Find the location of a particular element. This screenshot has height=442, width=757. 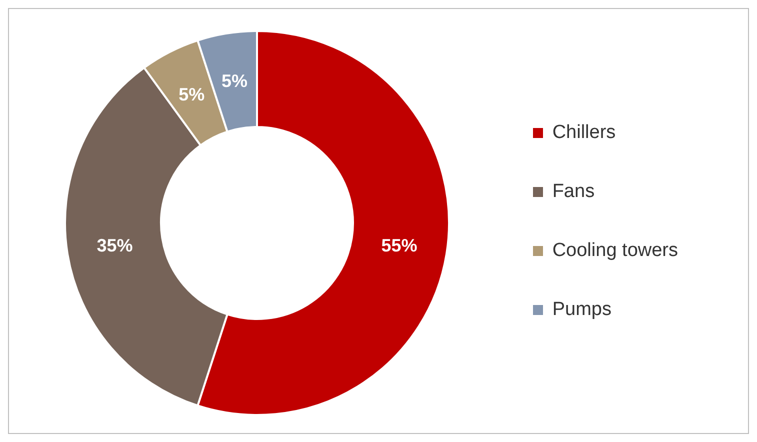

legend-label: Pumps is located at coordinates (582, 309).